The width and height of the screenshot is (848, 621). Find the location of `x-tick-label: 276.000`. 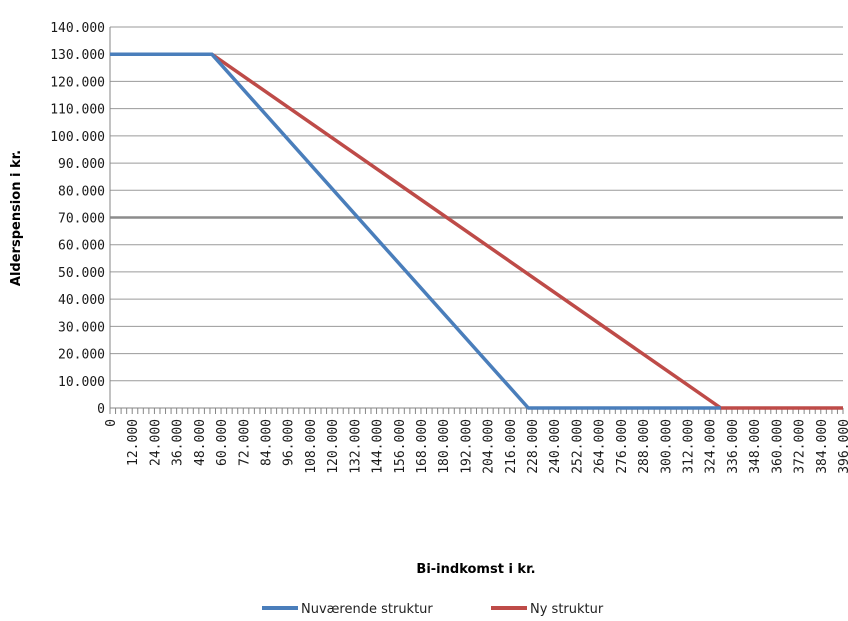

x-tick-label: 276.000 is located at coordinates (622, 446).